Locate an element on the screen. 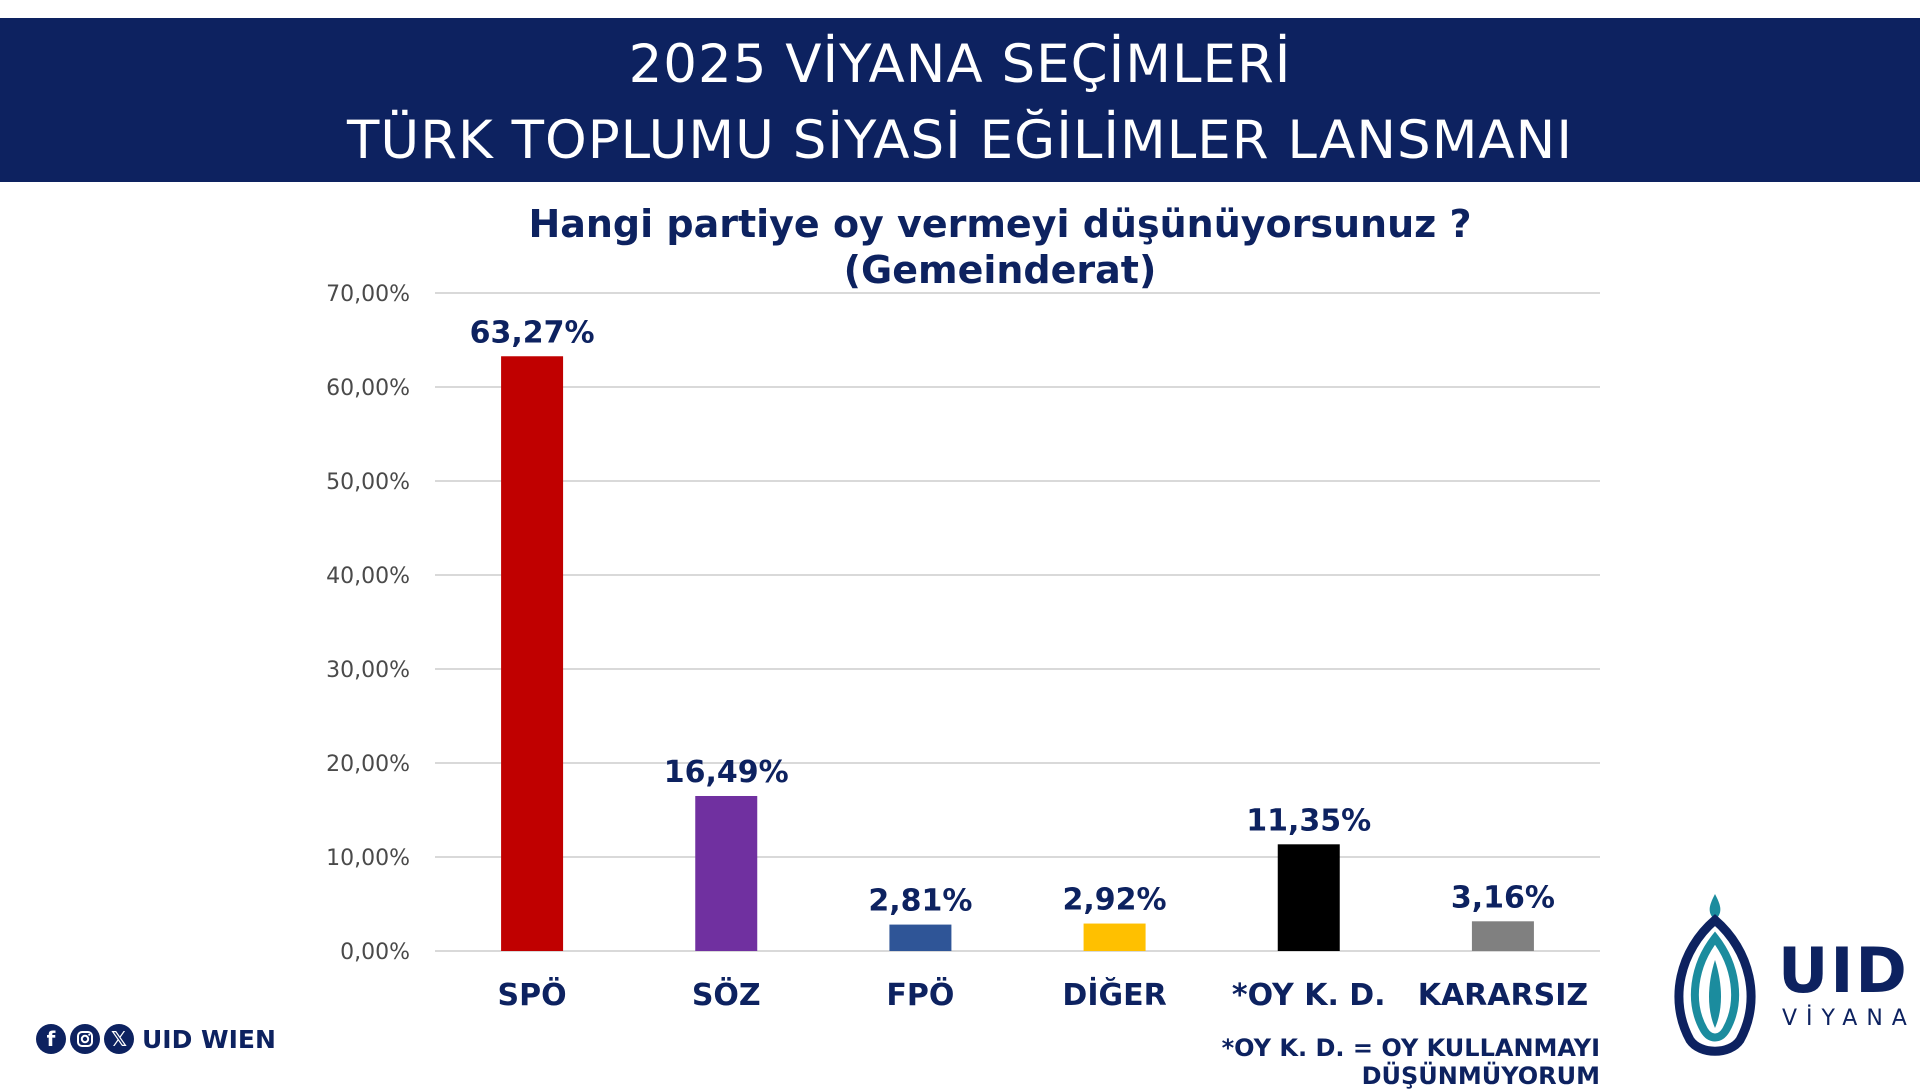 The width and height of the screenshot is (1920, 1090). social-links: f 𝕏 UID WIEN is located at coordinates (156, 1039).